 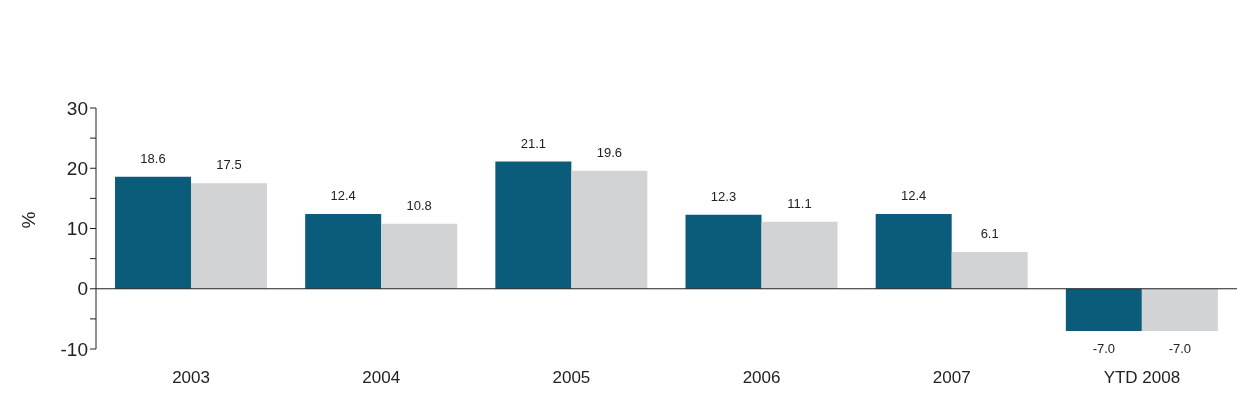 What do you see at coordinates (723, 196) in the screenshot?
I see `data-label: 12.3` at bounding box center [723, 196].